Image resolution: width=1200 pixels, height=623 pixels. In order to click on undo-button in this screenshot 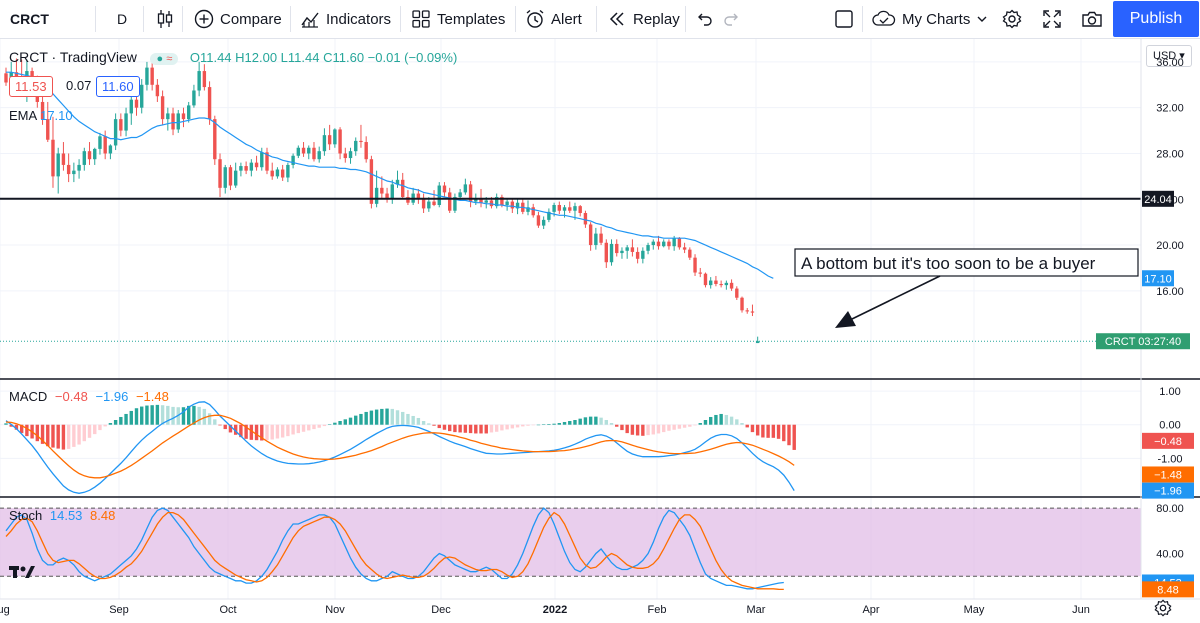, I will do `click(704, 19)`.